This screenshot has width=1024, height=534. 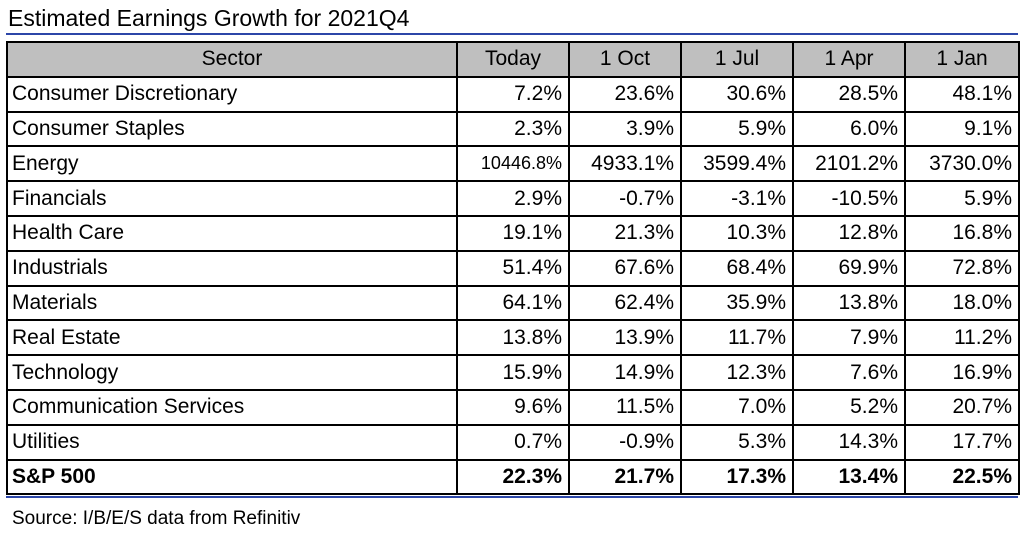 I want to click on value-cell: 16.9%, so click(x=962, y=372).